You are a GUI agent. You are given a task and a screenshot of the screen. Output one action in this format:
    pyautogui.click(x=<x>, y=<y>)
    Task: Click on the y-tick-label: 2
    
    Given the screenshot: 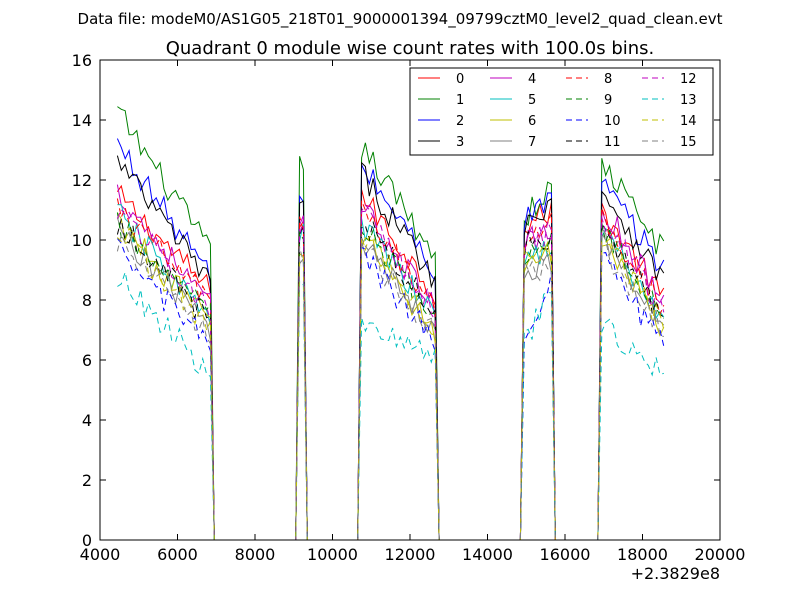 What is the action you would take?
    pyautogui.click(x=87, y=480)
    